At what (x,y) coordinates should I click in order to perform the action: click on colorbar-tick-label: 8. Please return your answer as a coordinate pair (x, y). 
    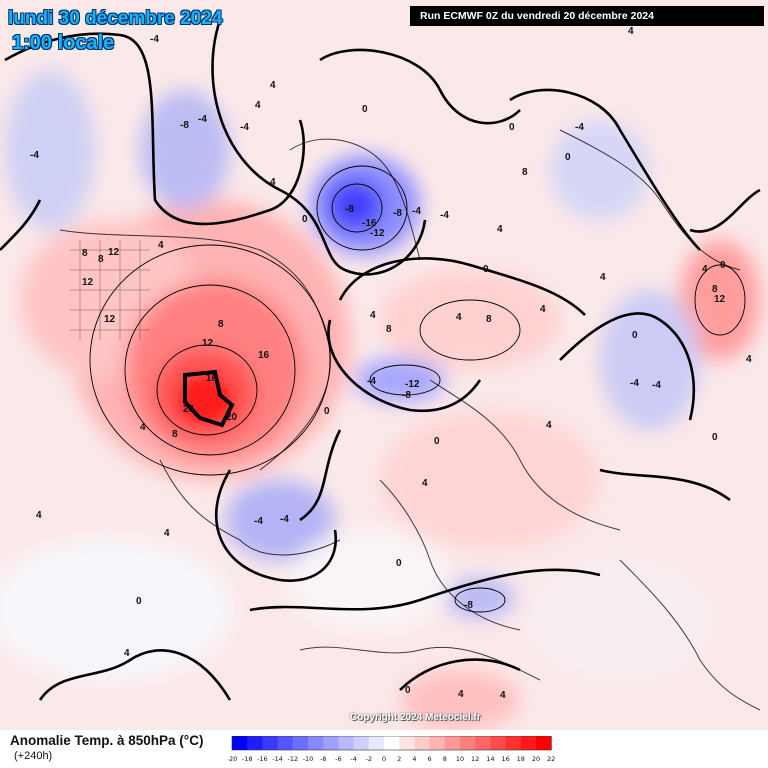
    Looking at the image, I should click on (445, 759).